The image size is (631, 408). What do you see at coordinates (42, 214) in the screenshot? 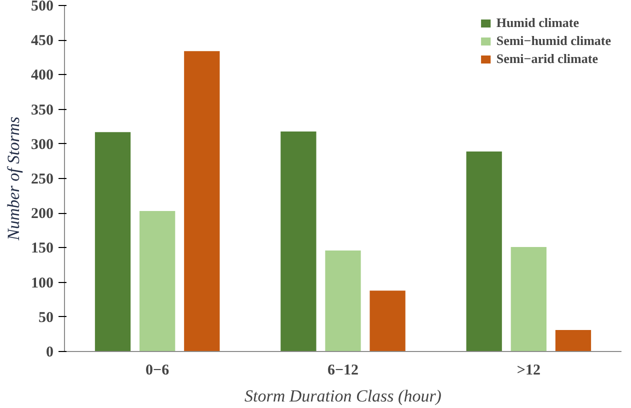
I see `y-tick-label: 200` at bounding box center [42, 214].